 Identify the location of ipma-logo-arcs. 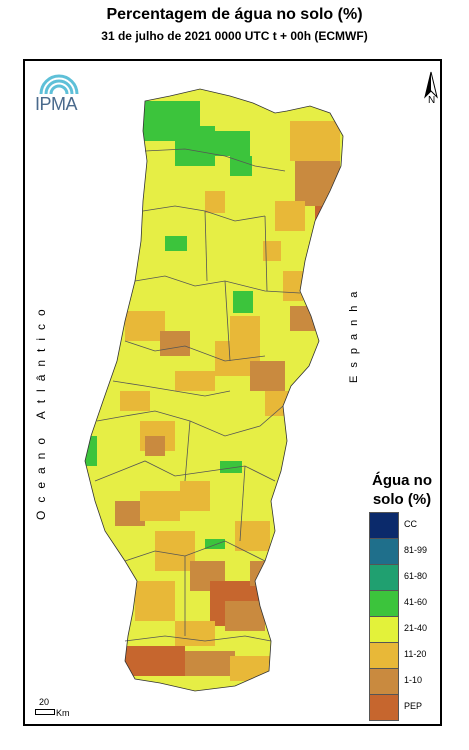
(59, 84).